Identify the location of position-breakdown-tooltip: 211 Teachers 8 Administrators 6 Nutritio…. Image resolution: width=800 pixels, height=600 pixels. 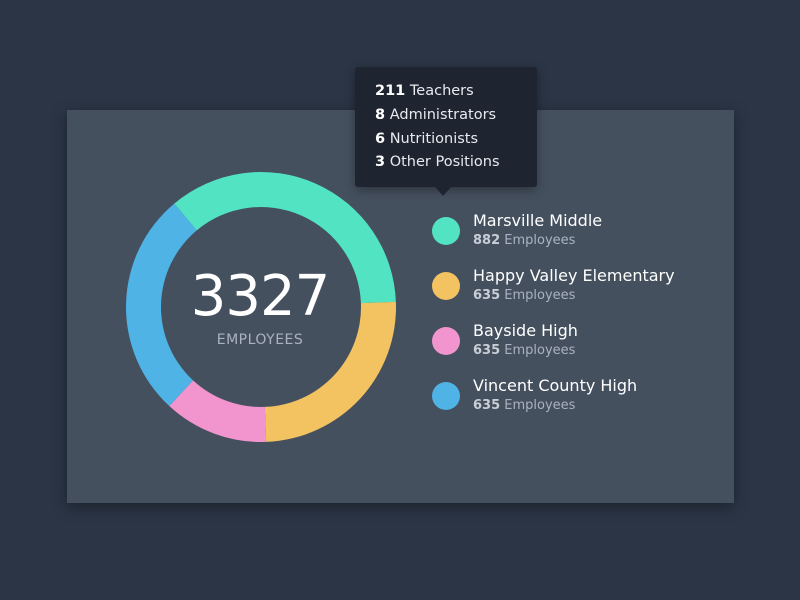
(446, 127).